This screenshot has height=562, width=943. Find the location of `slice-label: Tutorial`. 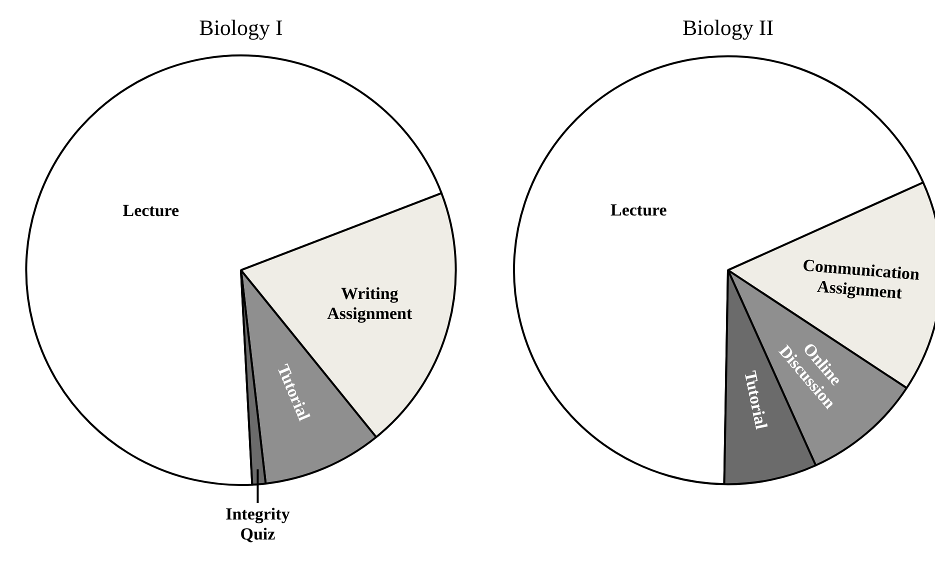

slice-label: Tutorial is located at coordinates (756, 400).